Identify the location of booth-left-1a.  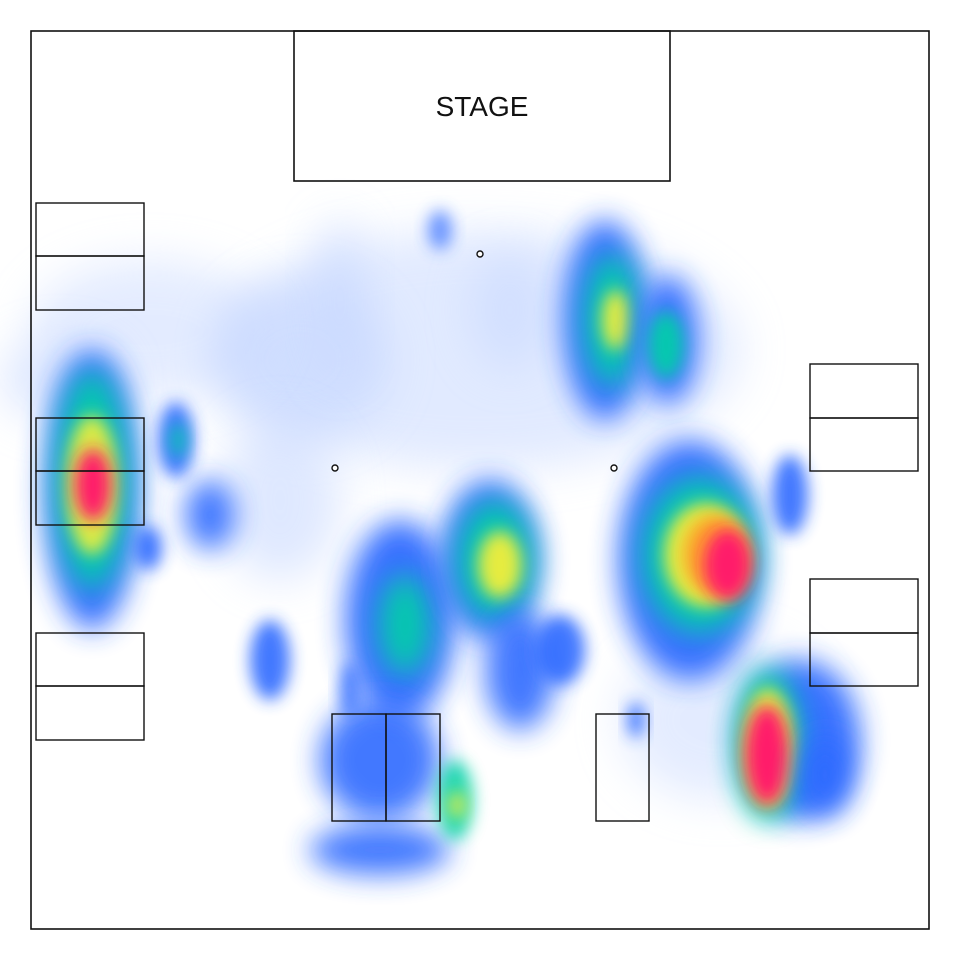
(90, 229).